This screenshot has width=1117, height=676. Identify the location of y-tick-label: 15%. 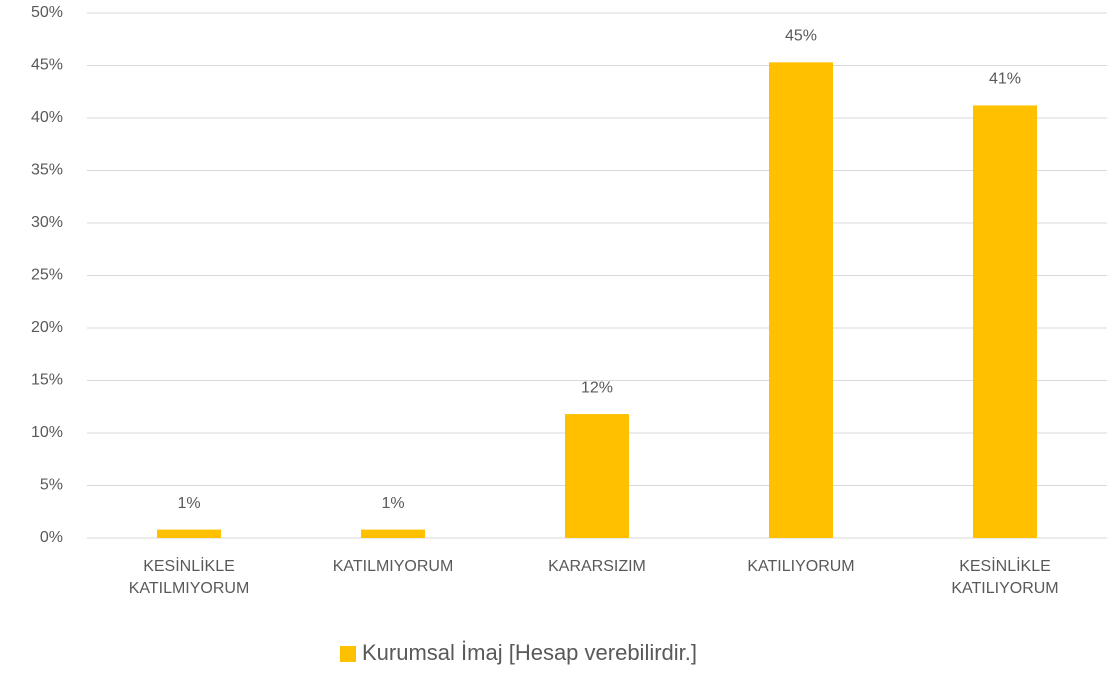
(47, 380).